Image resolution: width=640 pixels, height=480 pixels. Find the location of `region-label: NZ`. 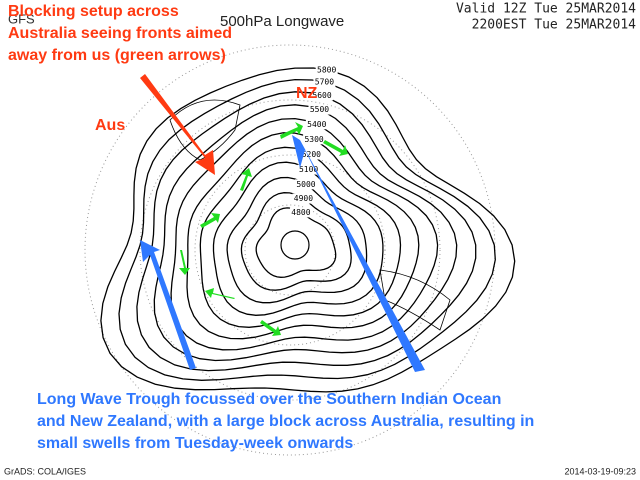

region-label: NZ is located at coordinates (307, 93).